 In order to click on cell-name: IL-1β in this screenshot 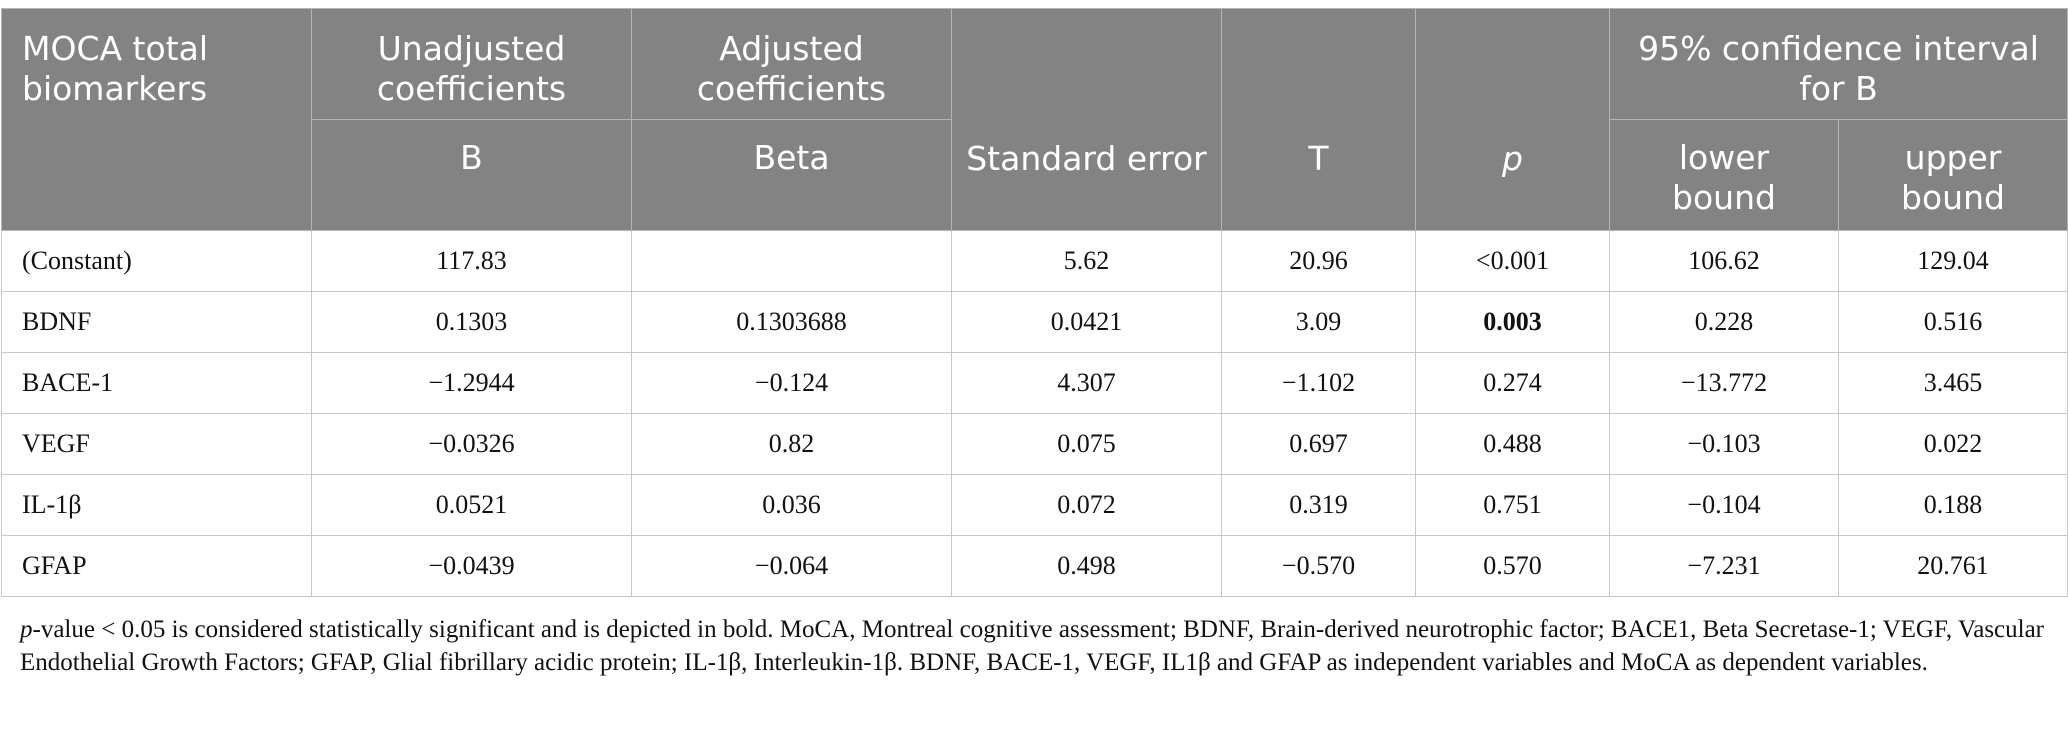, I will do `click(156, 505)`.